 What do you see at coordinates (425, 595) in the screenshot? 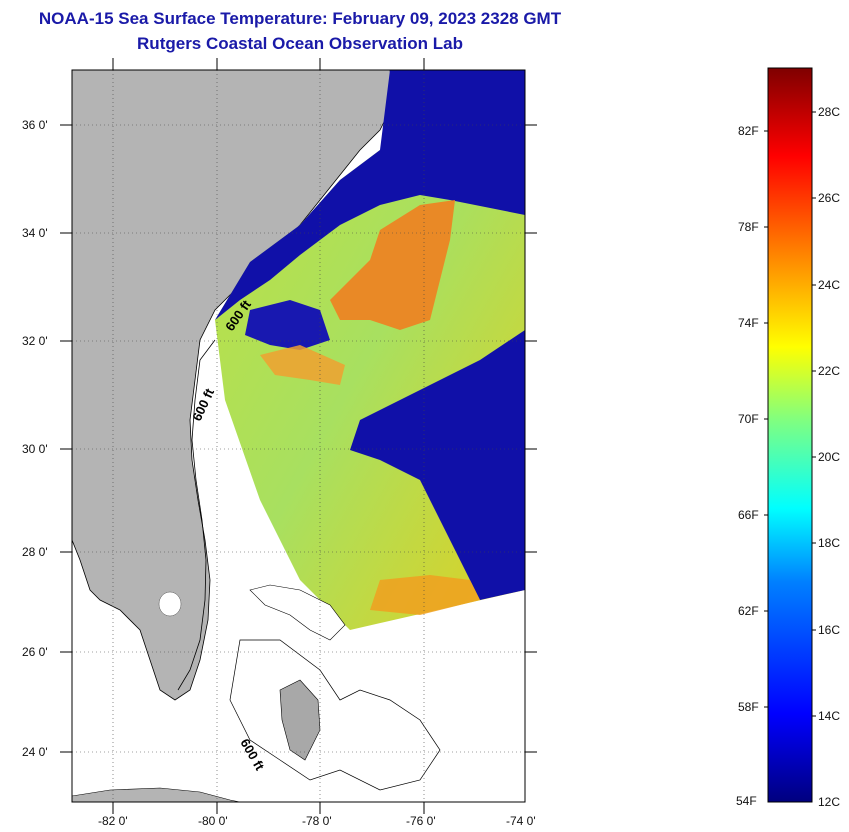
I see `sst-warm-south` at bounding box center [425, 595].